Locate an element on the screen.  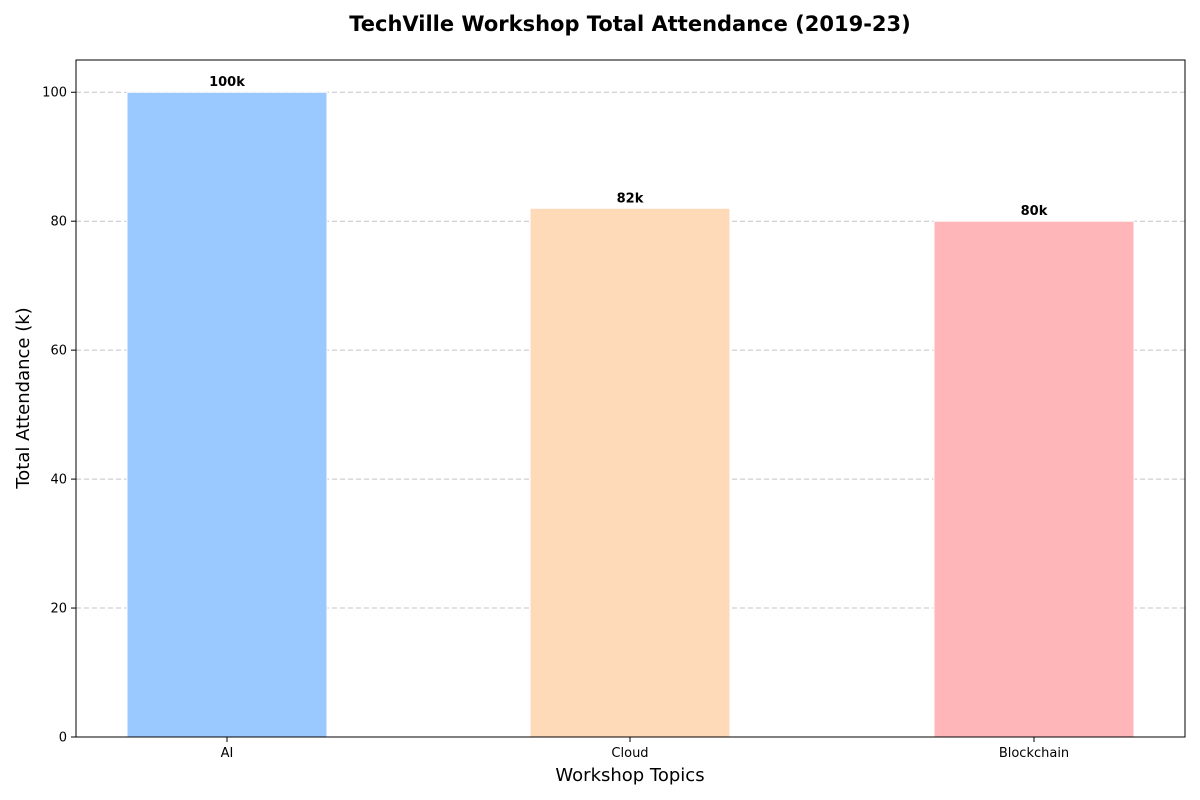
bar-cloud is located at coordinates (630, 472).